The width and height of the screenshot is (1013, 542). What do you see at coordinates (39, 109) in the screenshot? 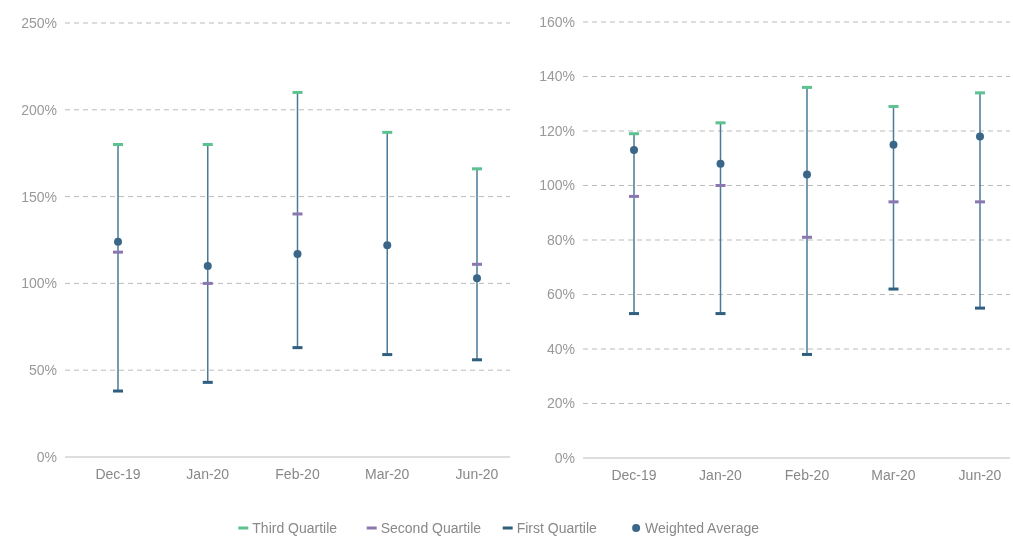
I see `y-tick-label: 200%` at bounding box center [39, 109].